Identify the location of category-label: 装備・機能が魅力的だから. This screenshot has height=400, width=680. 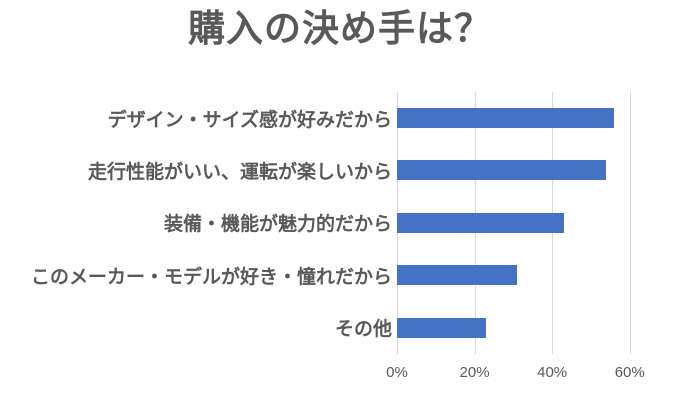
(277, 225).